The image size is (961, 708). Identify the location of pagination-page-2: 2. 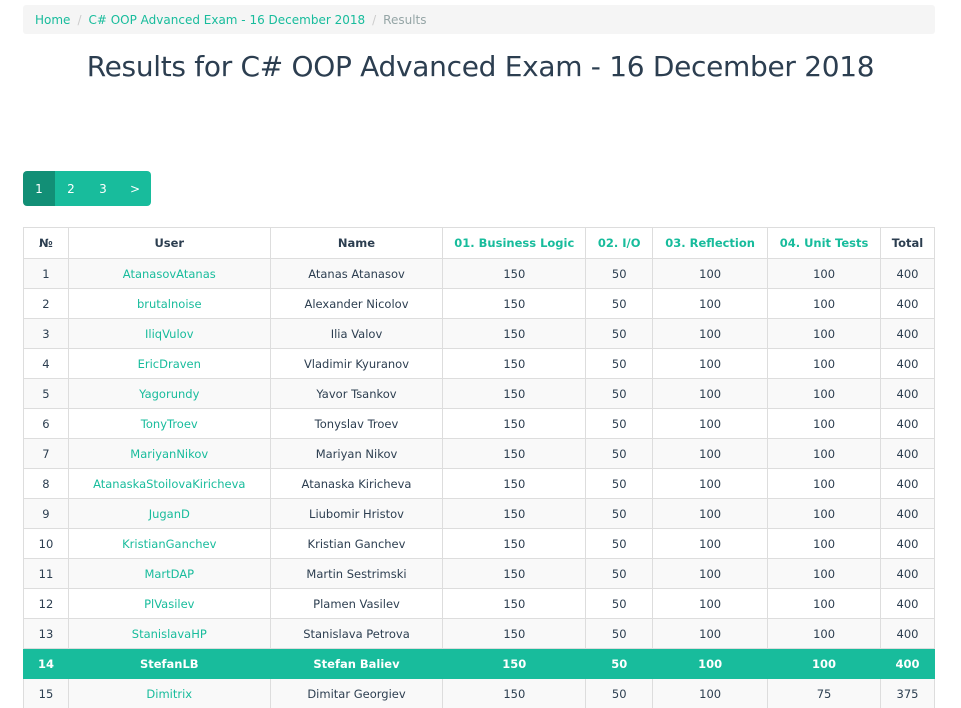
(71, 188).